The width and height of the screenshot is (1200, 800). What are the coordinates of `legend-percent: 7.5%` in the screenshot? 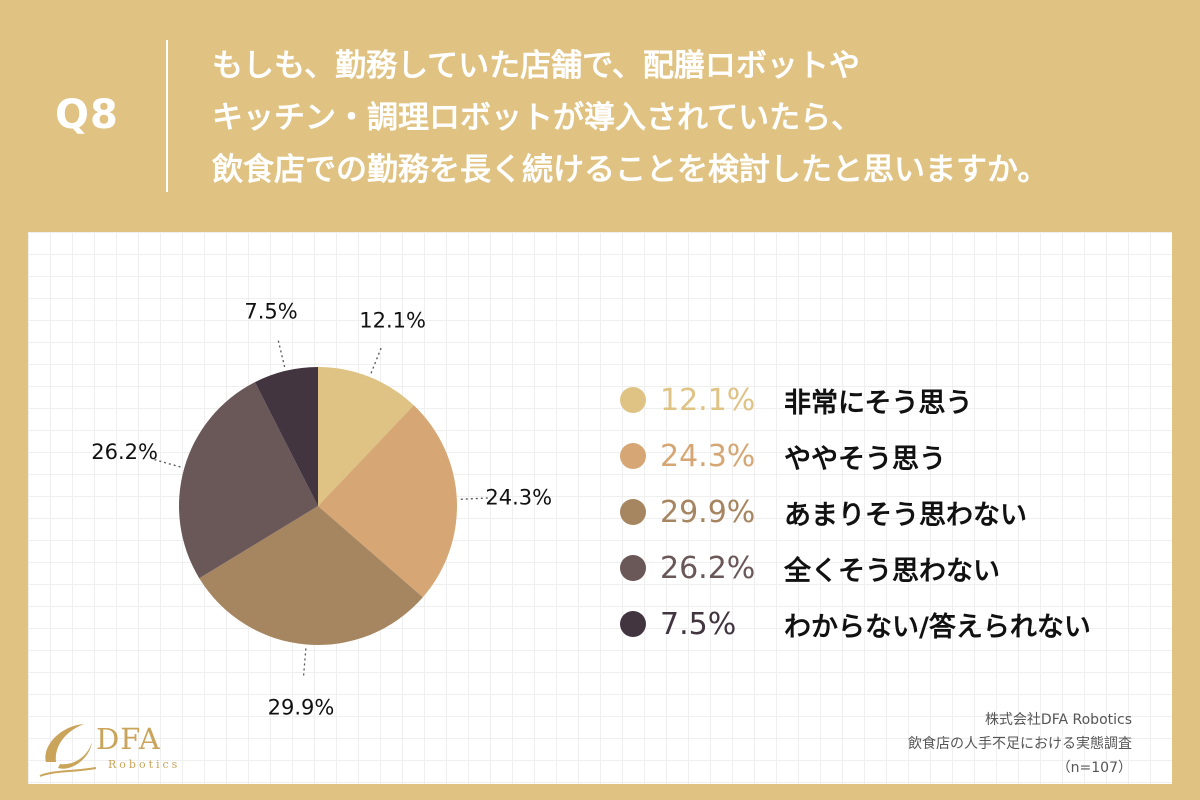 It's located at (698, 624).